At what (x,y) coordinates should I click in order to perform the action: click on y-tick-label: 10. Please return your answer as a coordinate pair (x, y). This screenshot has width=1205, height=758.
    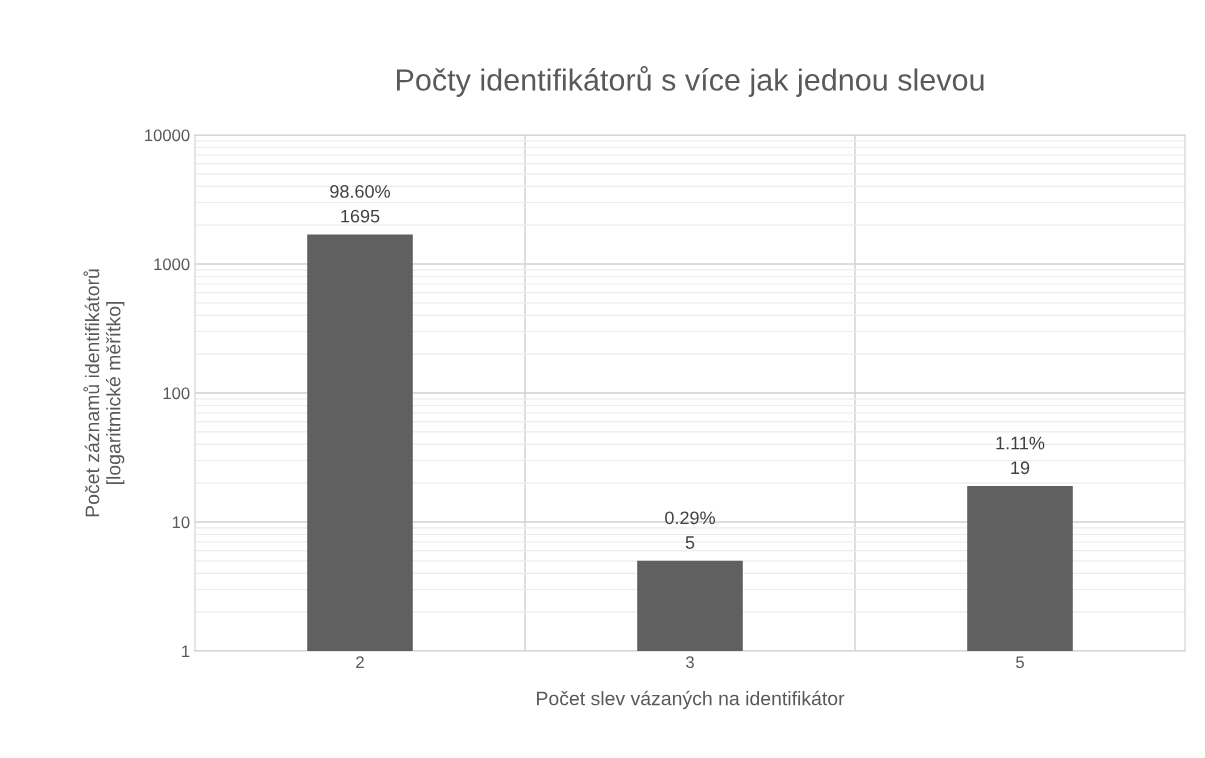
    Looking at the image, I should click on (181, 522).